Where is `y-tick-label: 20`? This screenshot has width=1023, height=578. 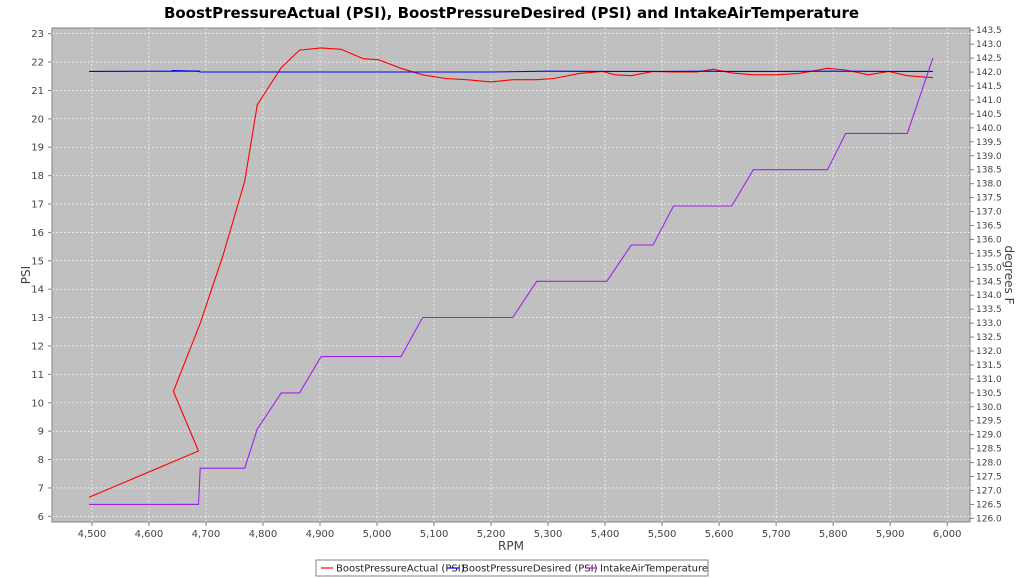 y-tick-label: 20 is located at coordinates (37, 119).